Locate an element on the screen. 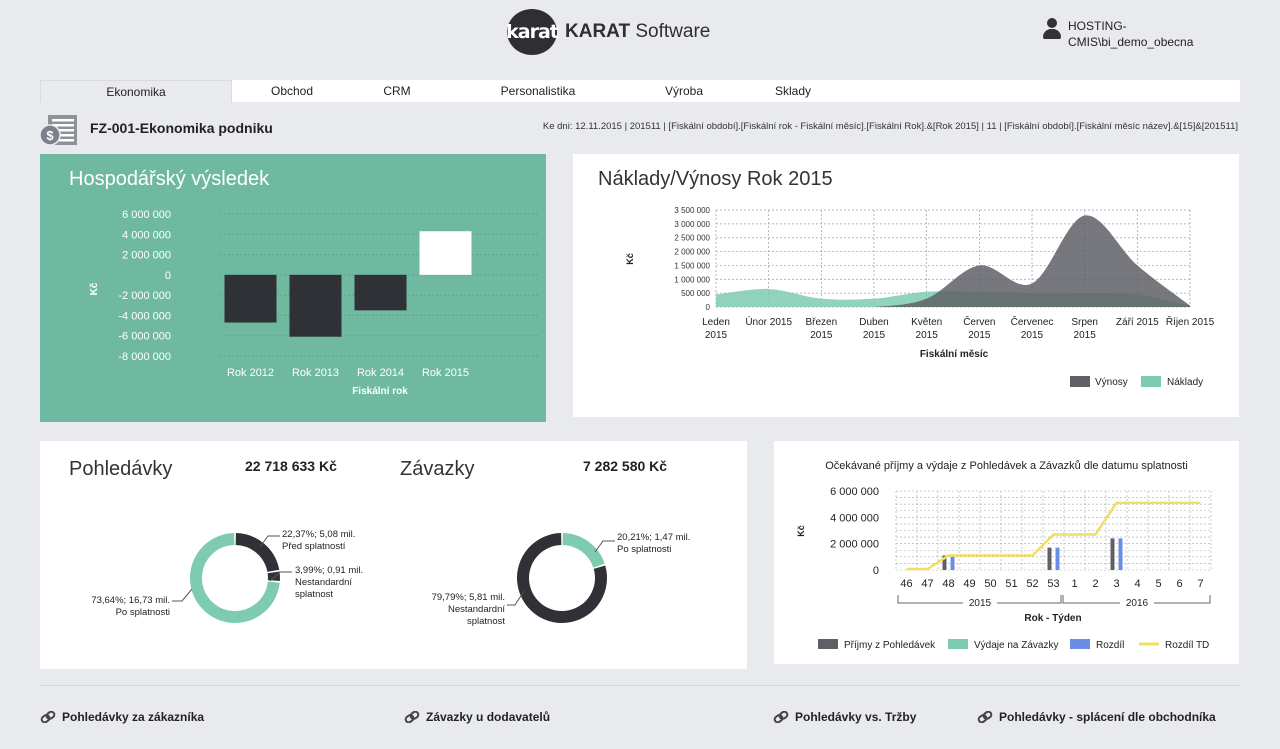 This screenshot has width=1280, height=749. cash-x-axis-label: Rok - Týden is located at coordinates (1052, 618).